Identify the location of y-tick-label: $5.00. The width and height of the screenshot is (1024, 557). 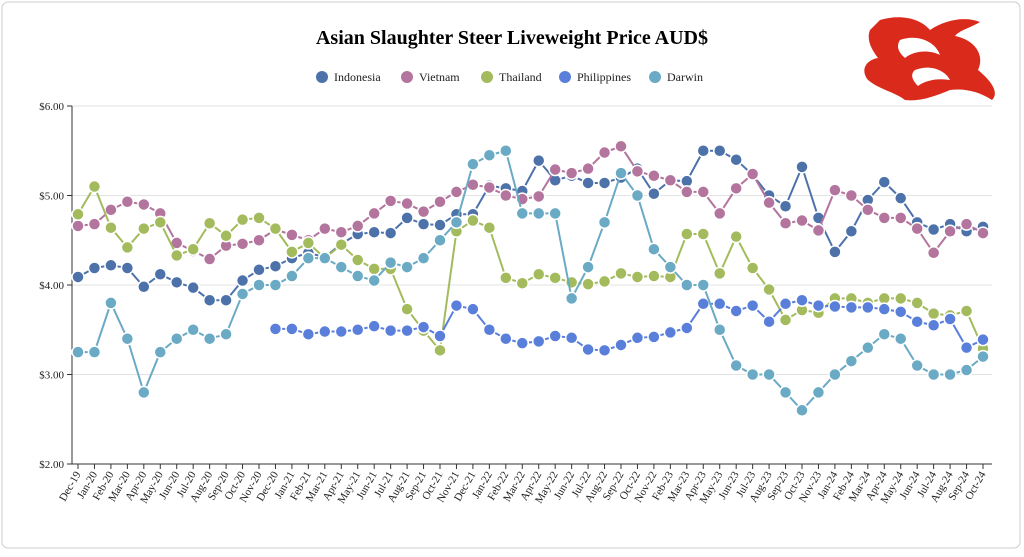
(51, 197).